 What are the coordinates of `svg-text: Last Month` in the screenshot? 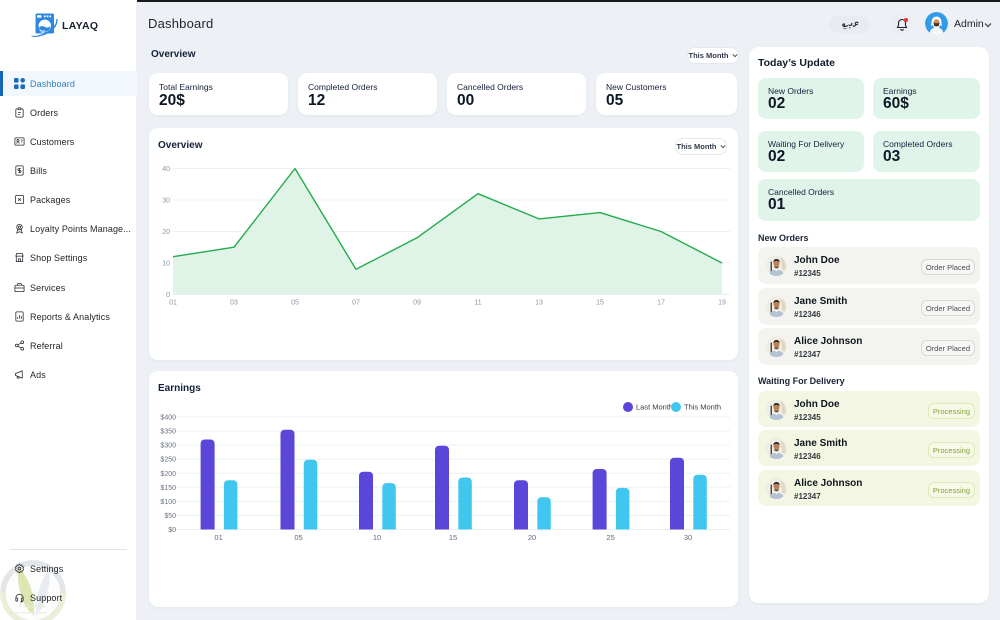 It's located at (654, 407).